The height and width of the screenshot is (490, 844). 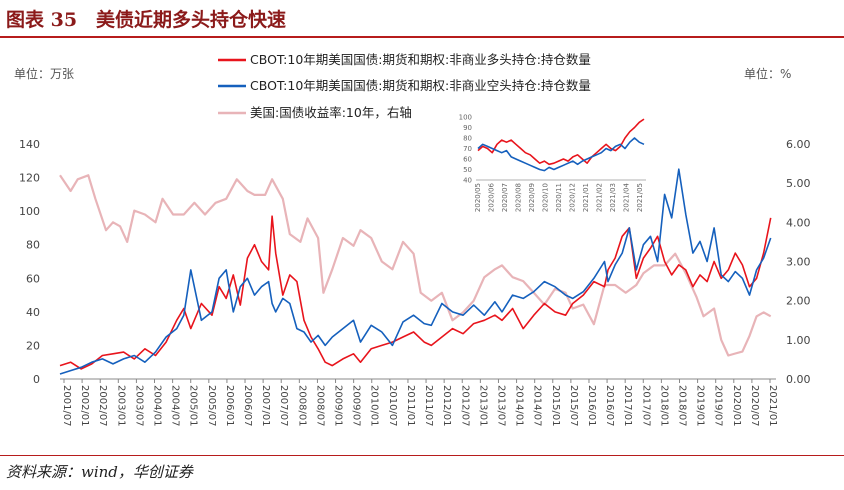 I want to click on inset-x-tick-label: 2021/01, so click(x=586, y=197).